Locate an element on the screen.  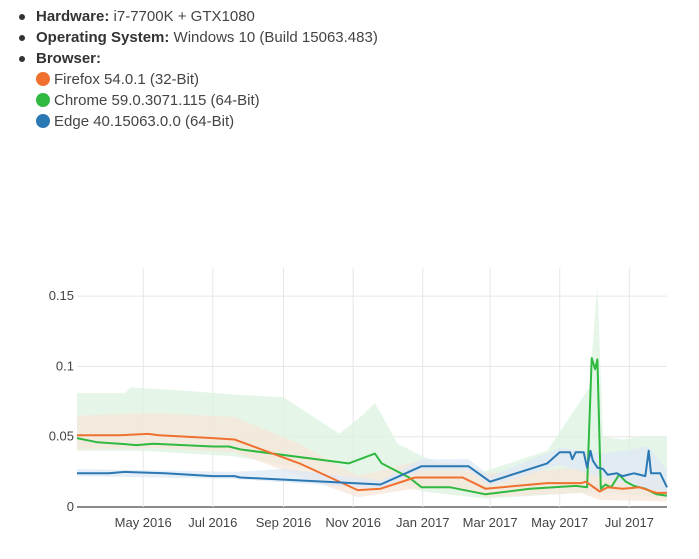
series-1-line is located at coordinates (372, 463).